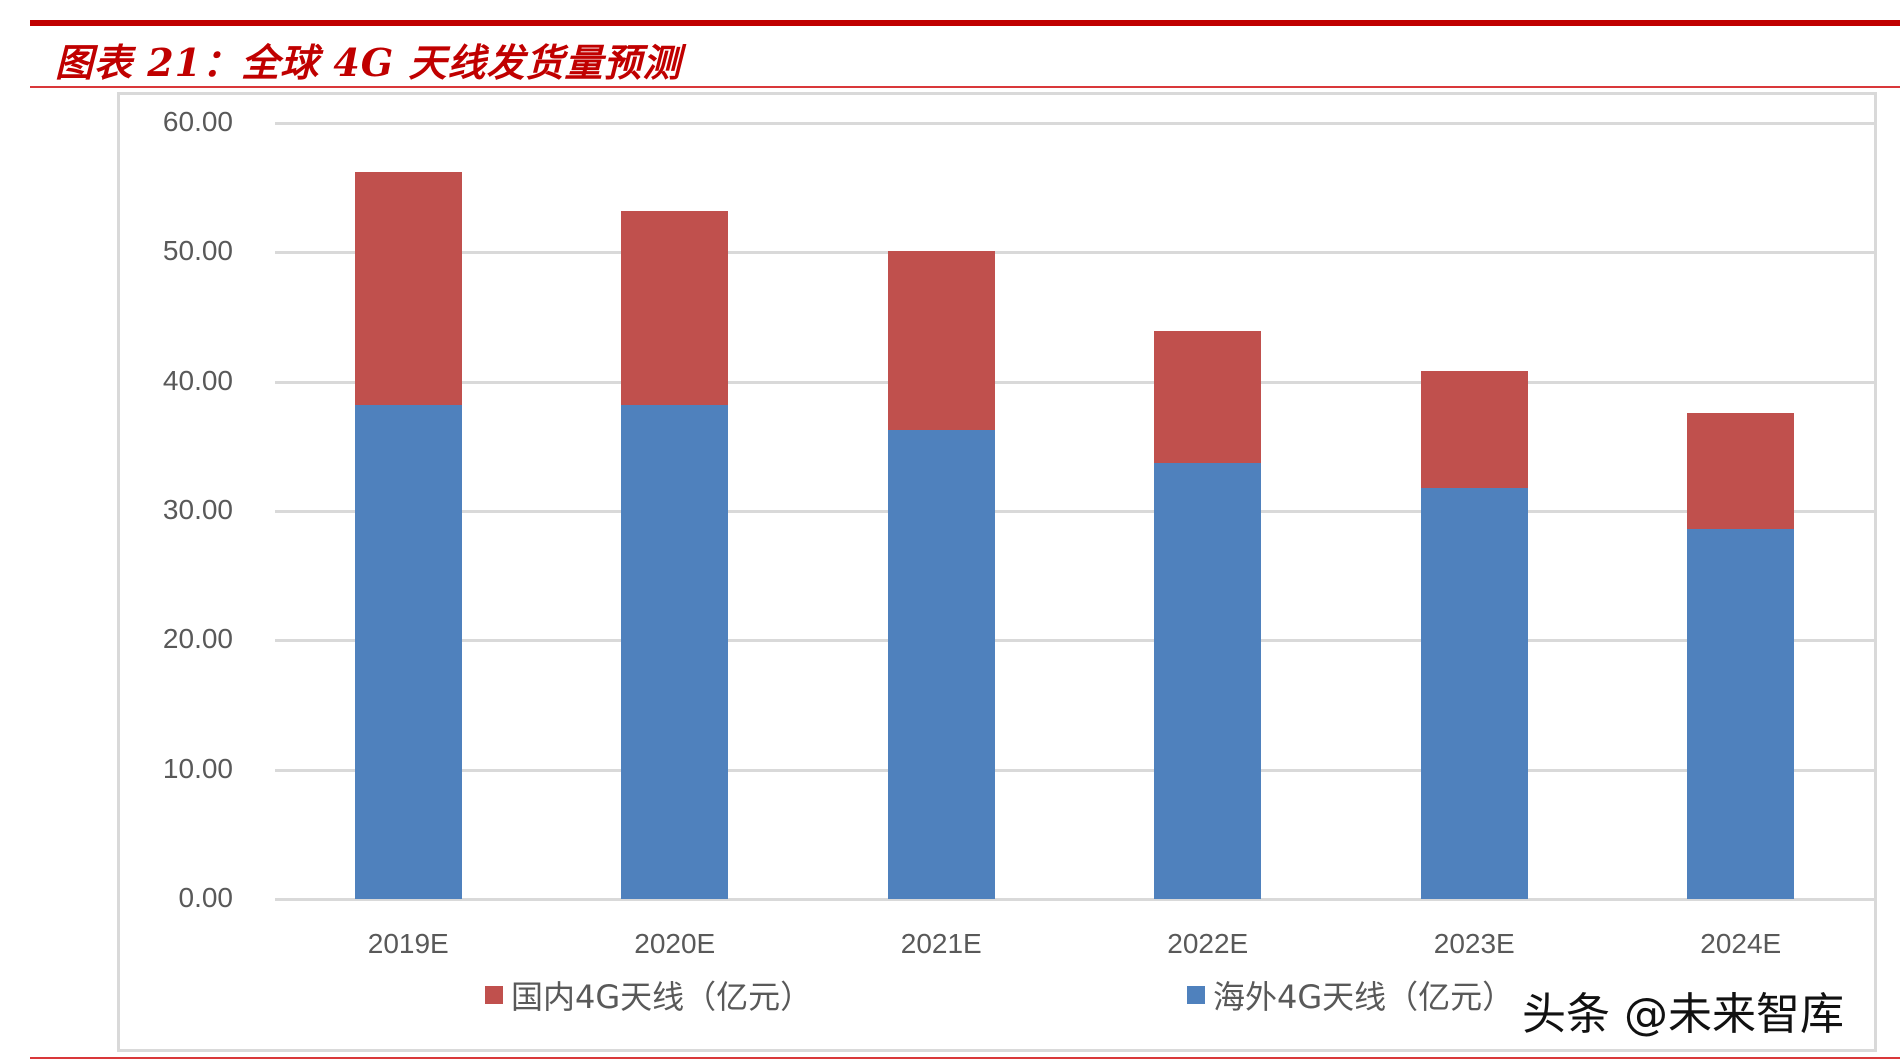 This screenshot has width=1900, height=1062. Describe the element at coordinates (197, 768) in the screenshot. I see `y-tick-label: 10.00` at that location.